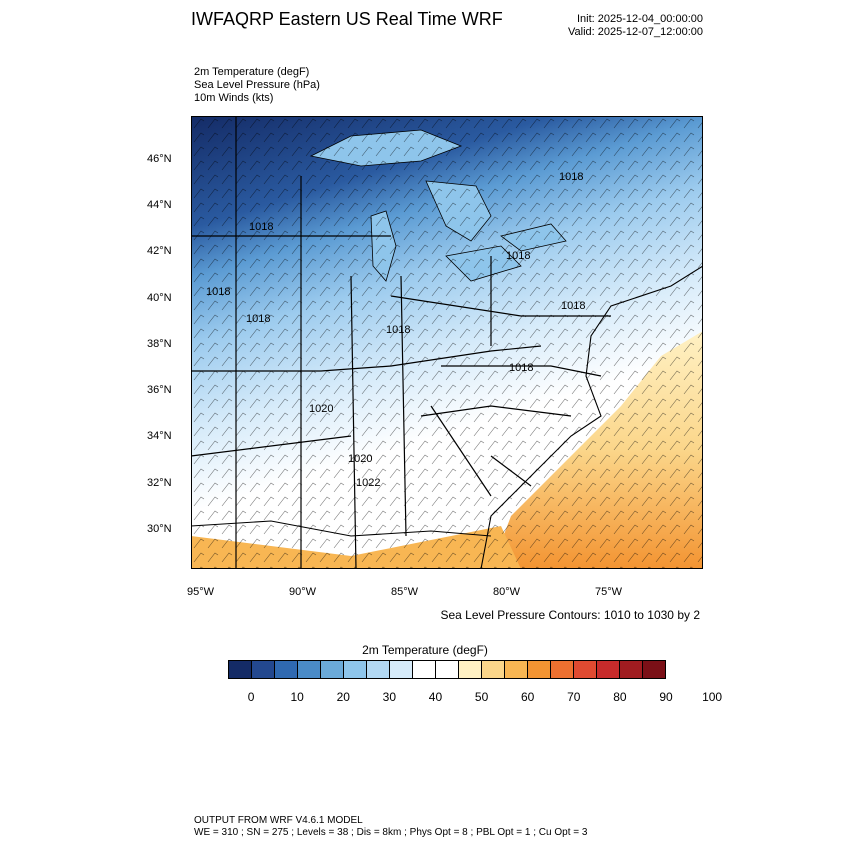  I want to click on lat-label: 40°N, so click(159, 298).